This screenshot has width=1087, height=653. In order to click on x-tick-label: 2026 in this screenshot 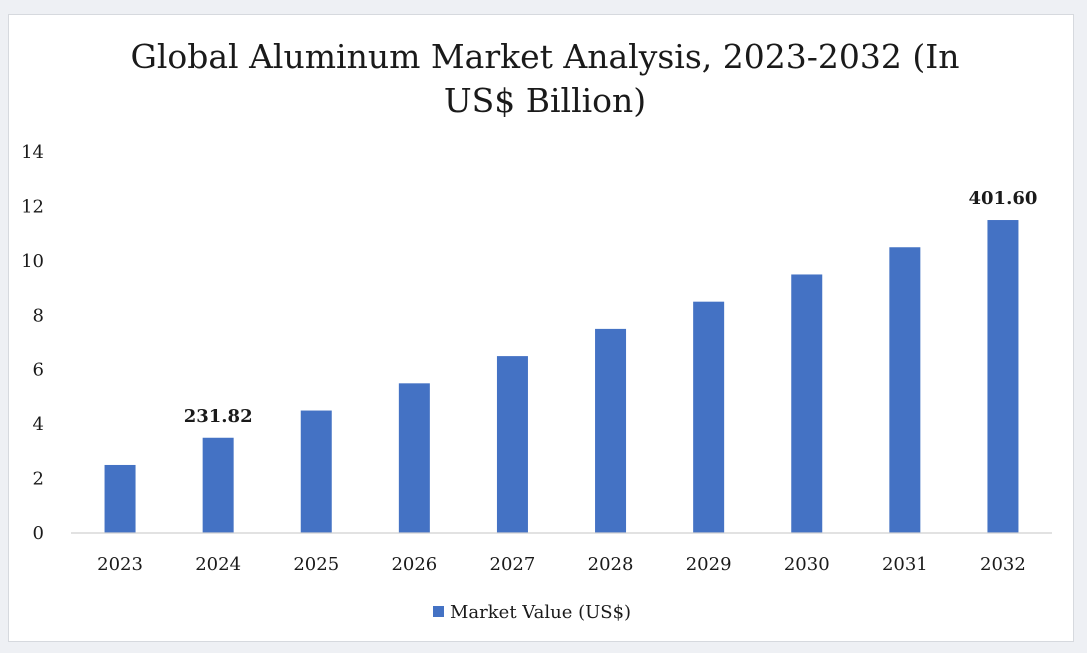, I will do `click(414, 564)`.